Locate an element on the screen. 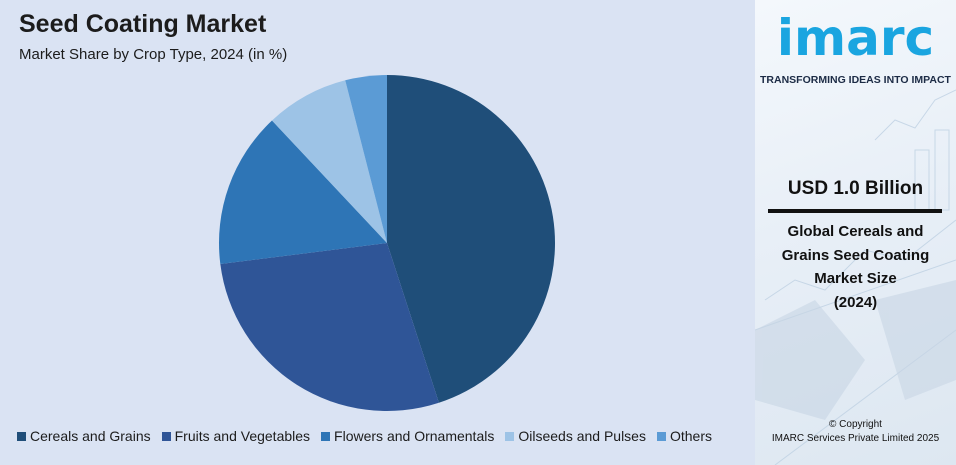  desc-line: (2024) is located at coordinates (855, 302).